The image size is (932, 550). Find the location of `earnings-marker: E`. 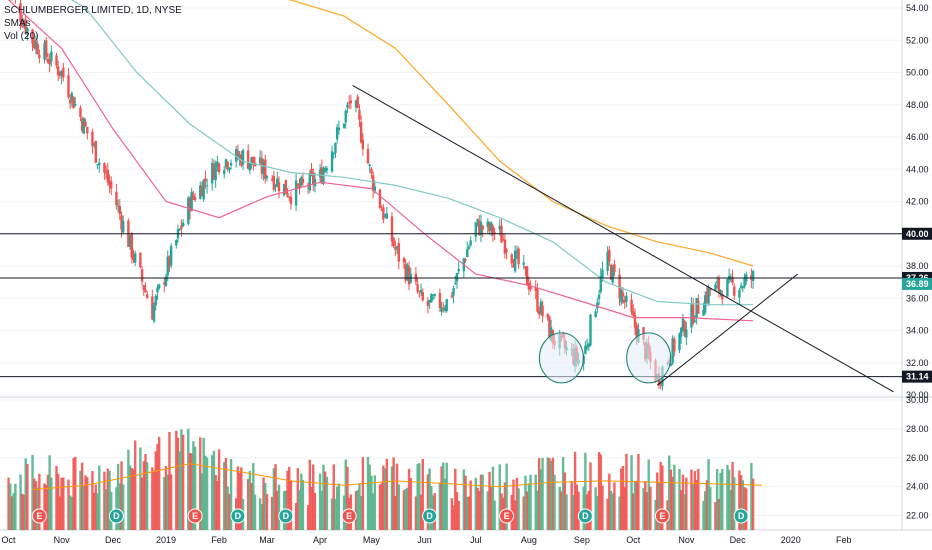

earnings-marker: E is located at coordinates (349, 516).